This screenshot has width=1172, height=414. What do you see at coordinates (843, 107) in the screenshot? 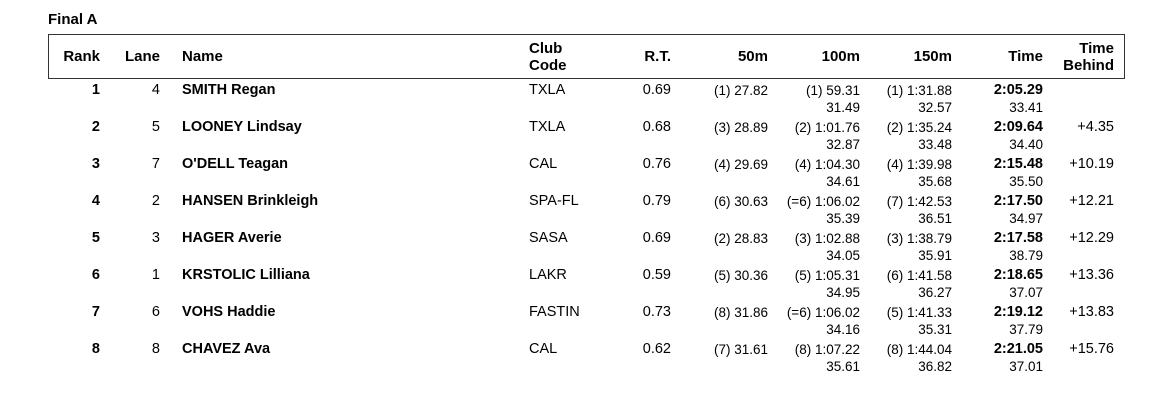
I see `cell-s100-split: 31.49` at bounding box center [843, 107].